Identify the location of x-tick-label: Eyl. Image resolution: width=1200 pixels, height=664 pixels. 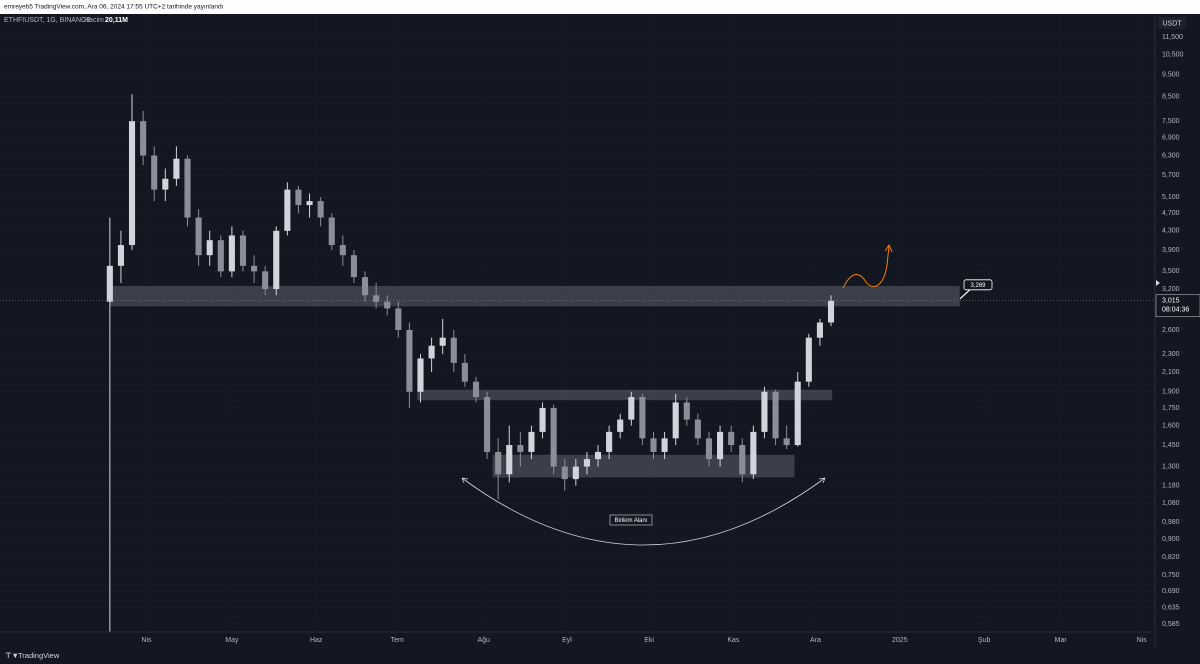
(567, 640).